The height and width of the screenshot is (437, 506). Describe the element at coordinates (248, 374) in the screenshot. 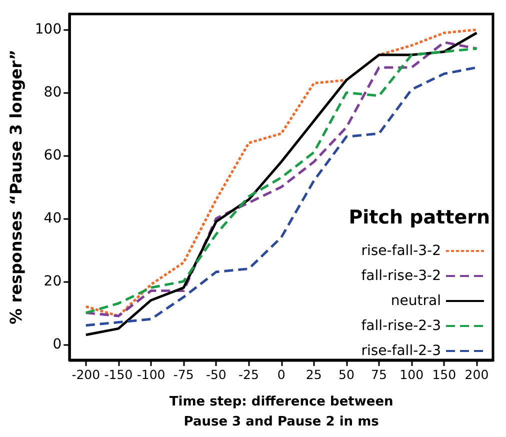

I see `x-tick-label: -25` at that location.